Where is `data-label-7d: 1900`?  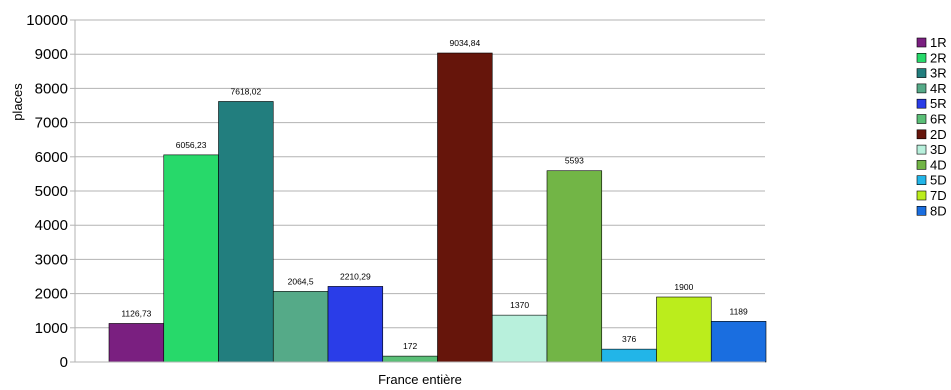 data-label-7d: 1900 is located at coordinates (683, 287).